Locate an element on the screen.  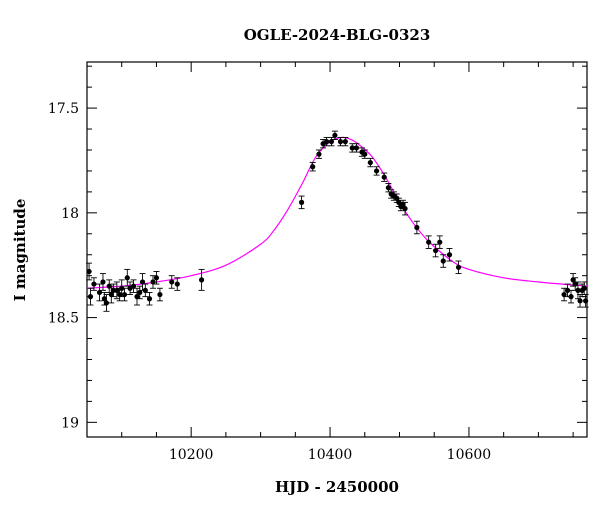
y-tick-label: 19 is located at coordinates (70, 423).